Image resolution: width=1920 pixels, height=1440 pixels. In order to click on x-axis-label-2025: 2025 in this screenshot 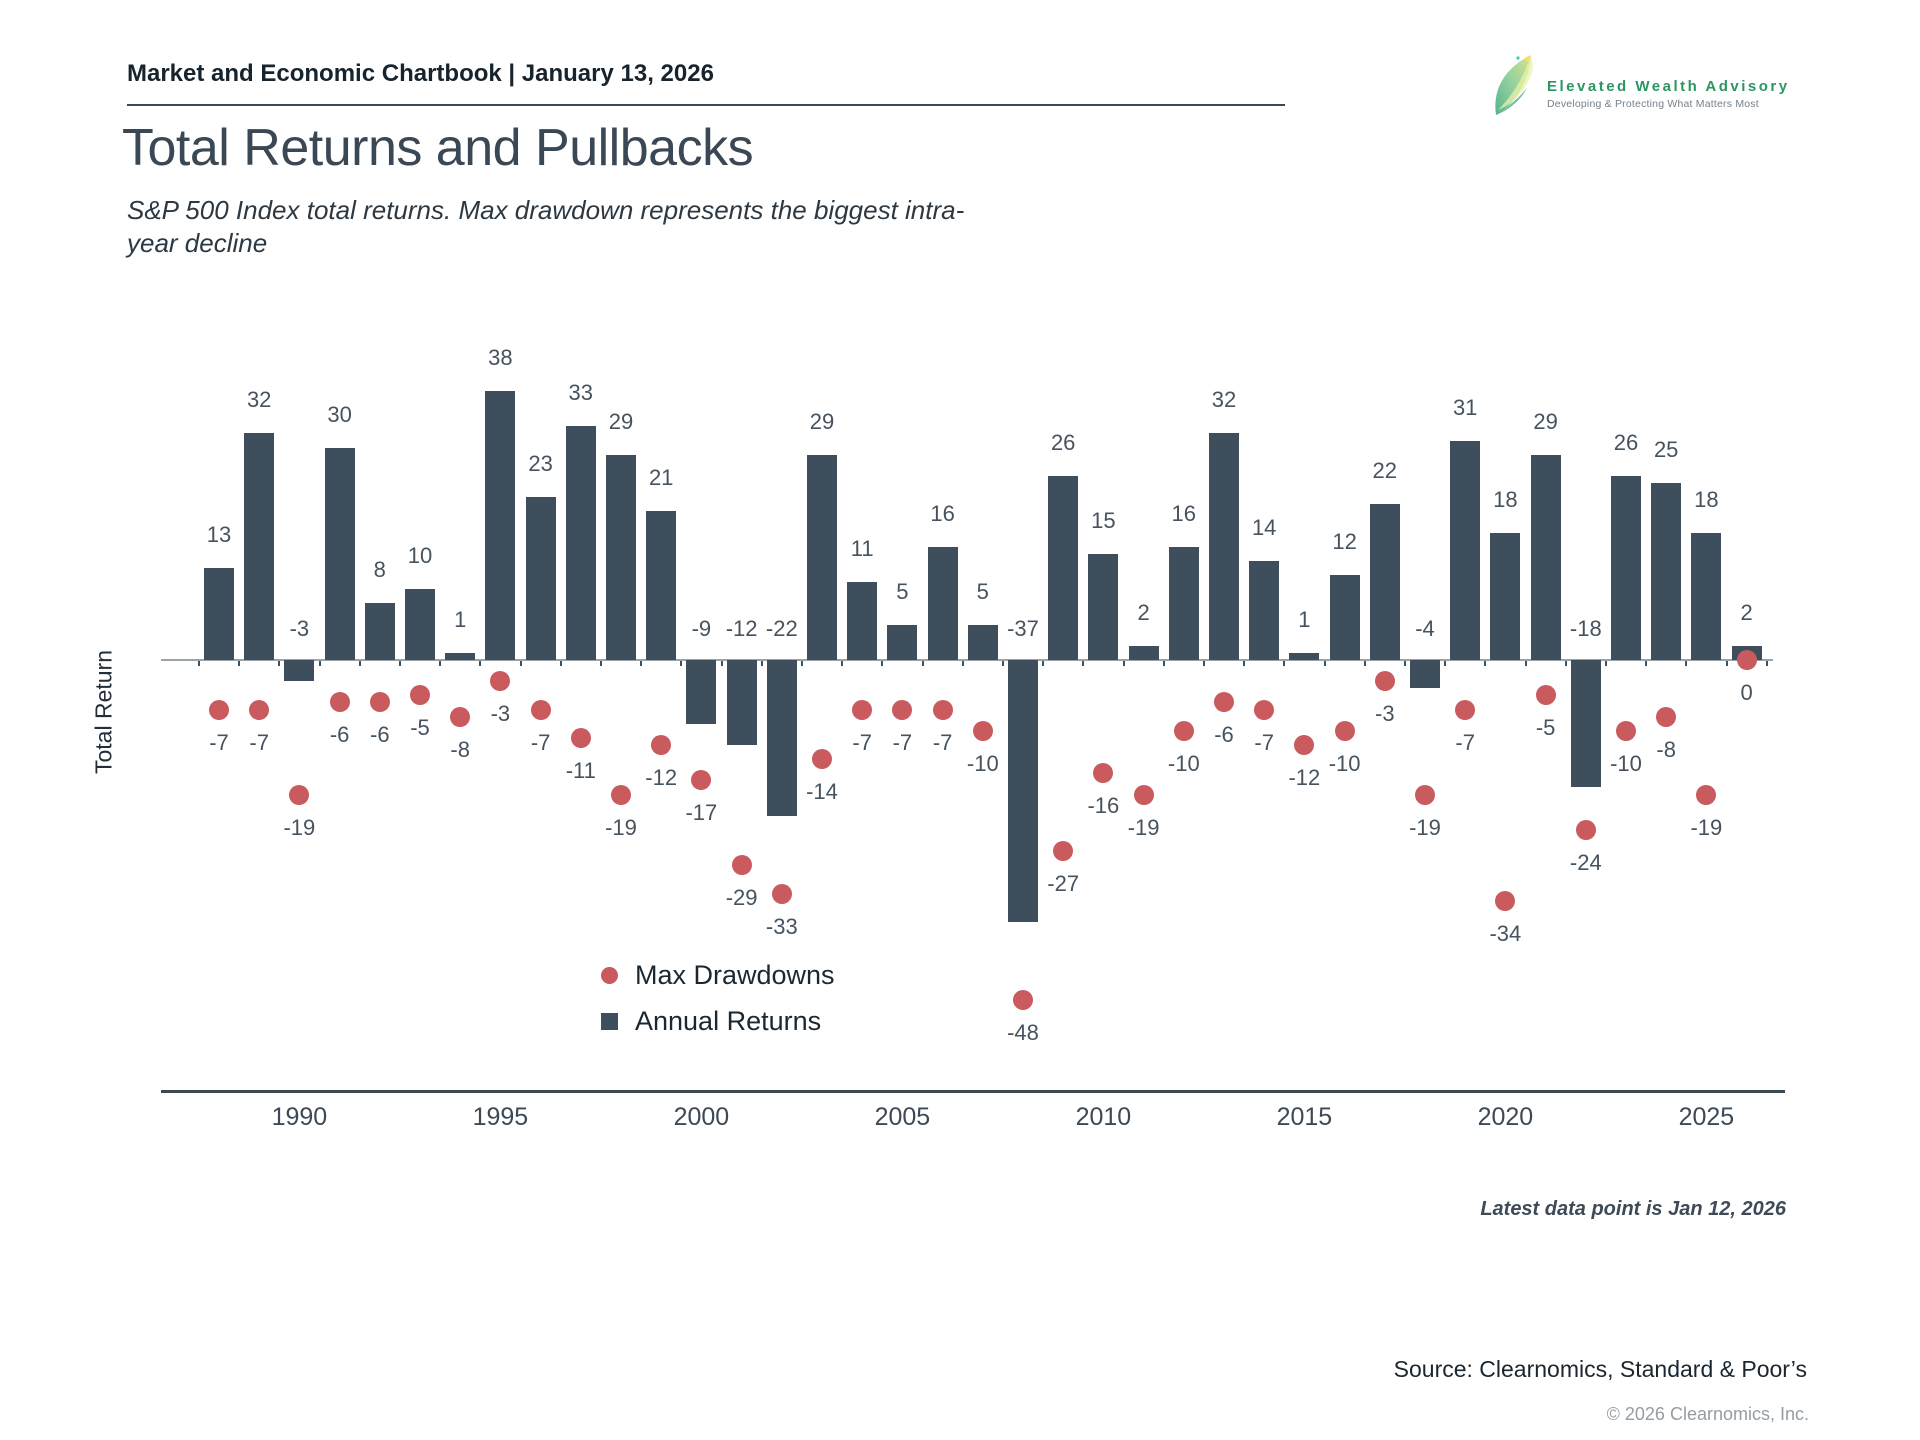, I will do `click(1706, 1117)`.